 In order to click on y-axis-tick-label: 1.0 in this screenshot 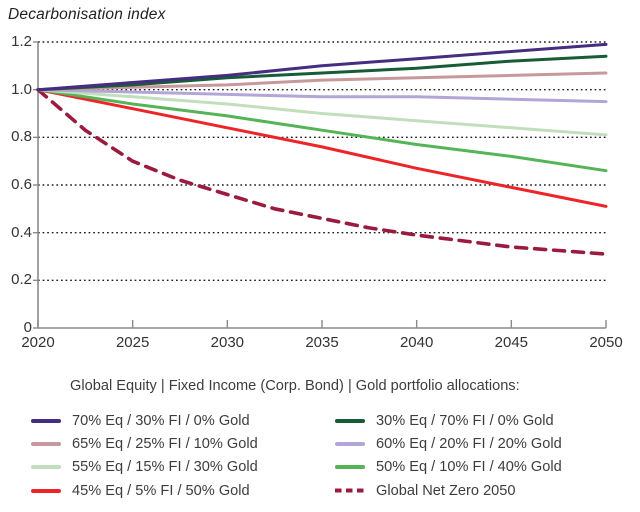, I will do `click(21, 89)`.